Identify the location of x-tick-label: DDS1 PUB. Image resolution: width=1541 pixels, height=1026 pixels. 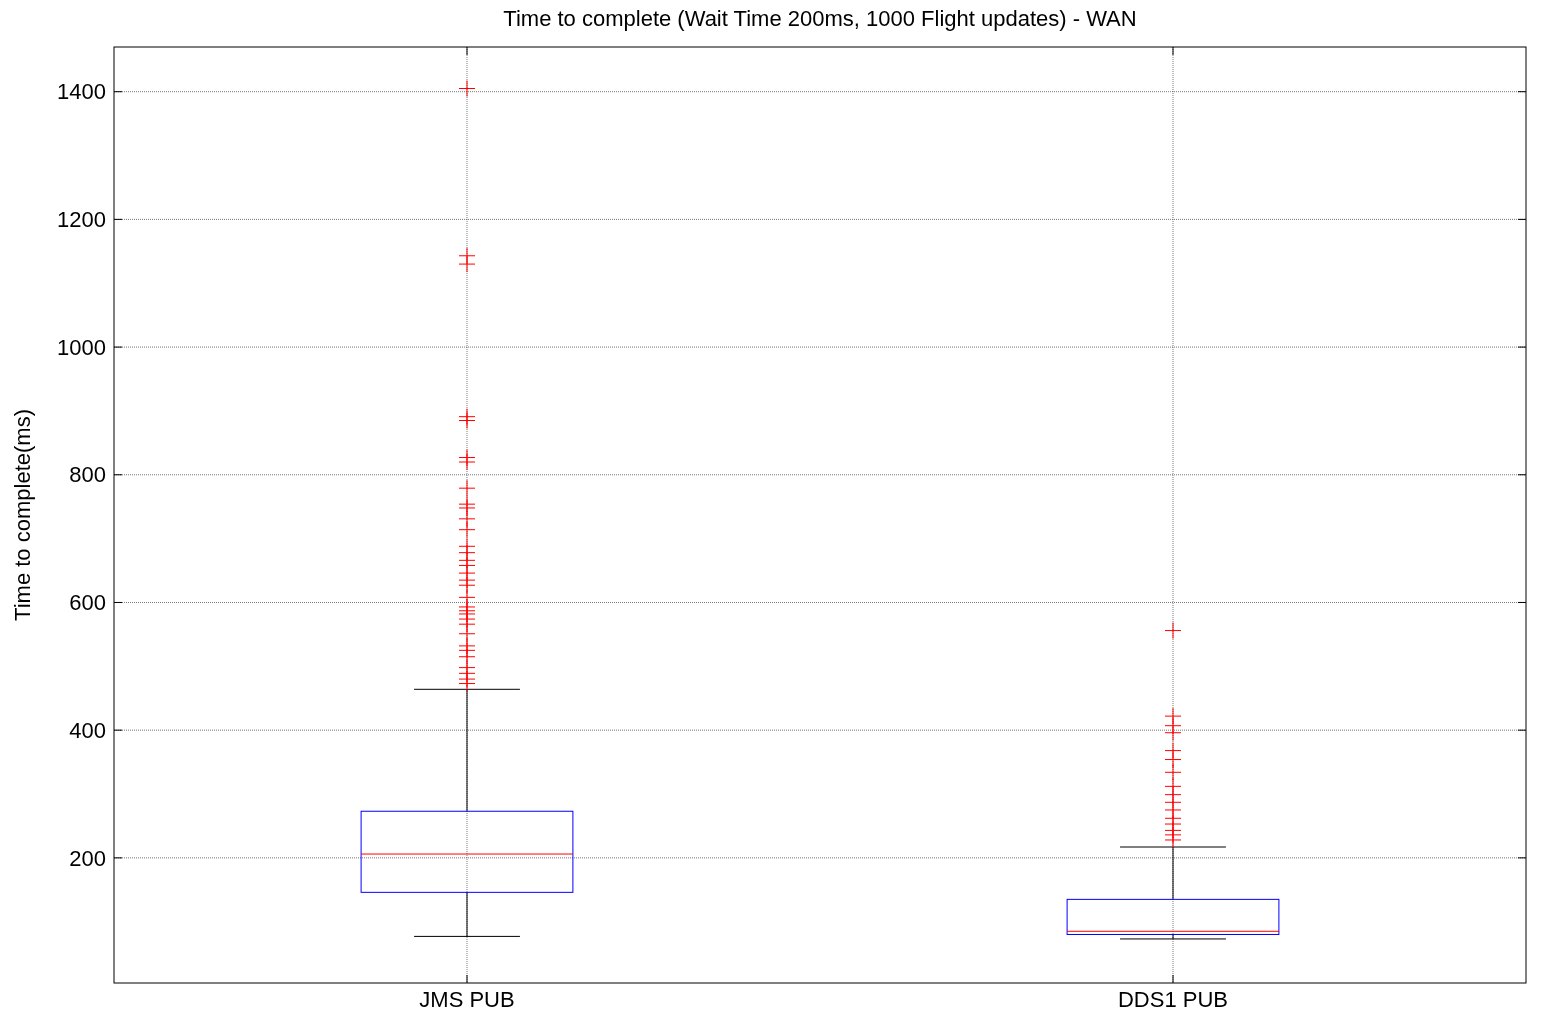
(1173, 999).